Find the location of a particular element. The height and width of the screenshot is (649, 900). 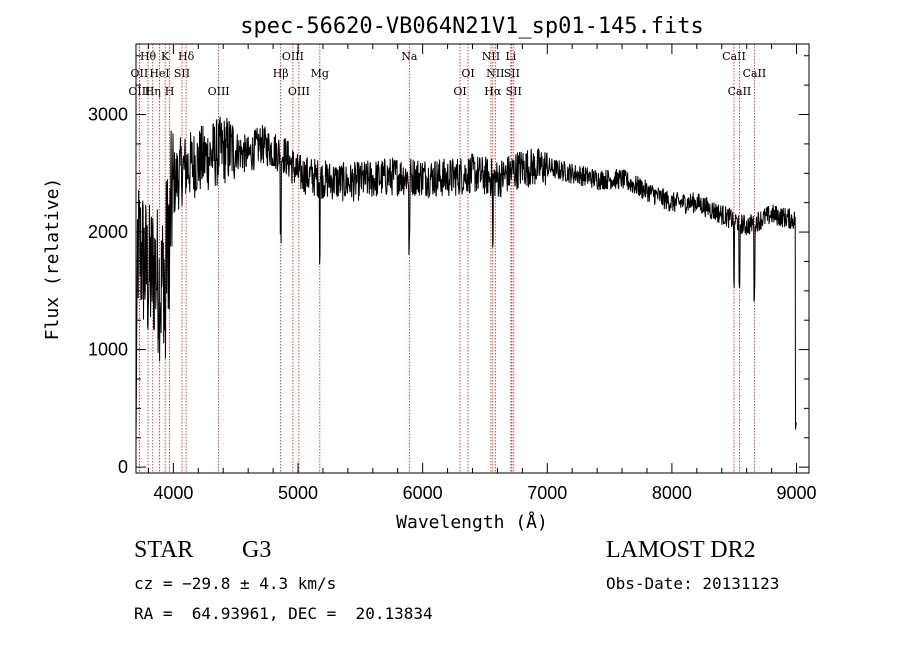

y-axis-label: Flux (relative) is located at coordinates (52, 259).